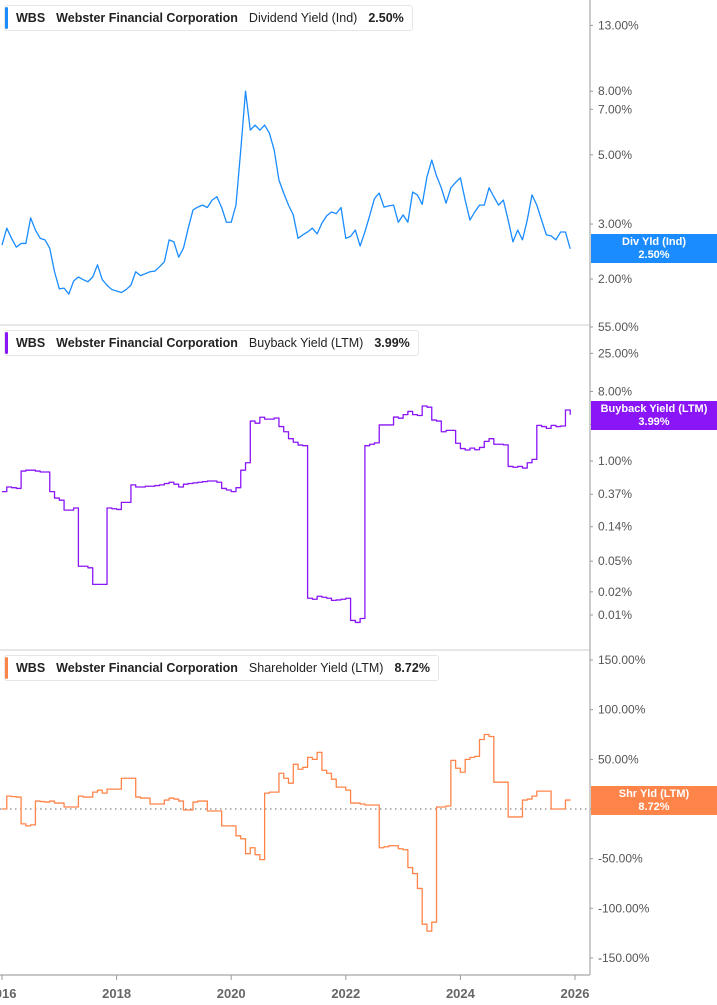 The image size is (717, 1005). Describe the element at coordinates (624, 958) in the screenshot. I see `y-tick-label: -150.00%` at that location.